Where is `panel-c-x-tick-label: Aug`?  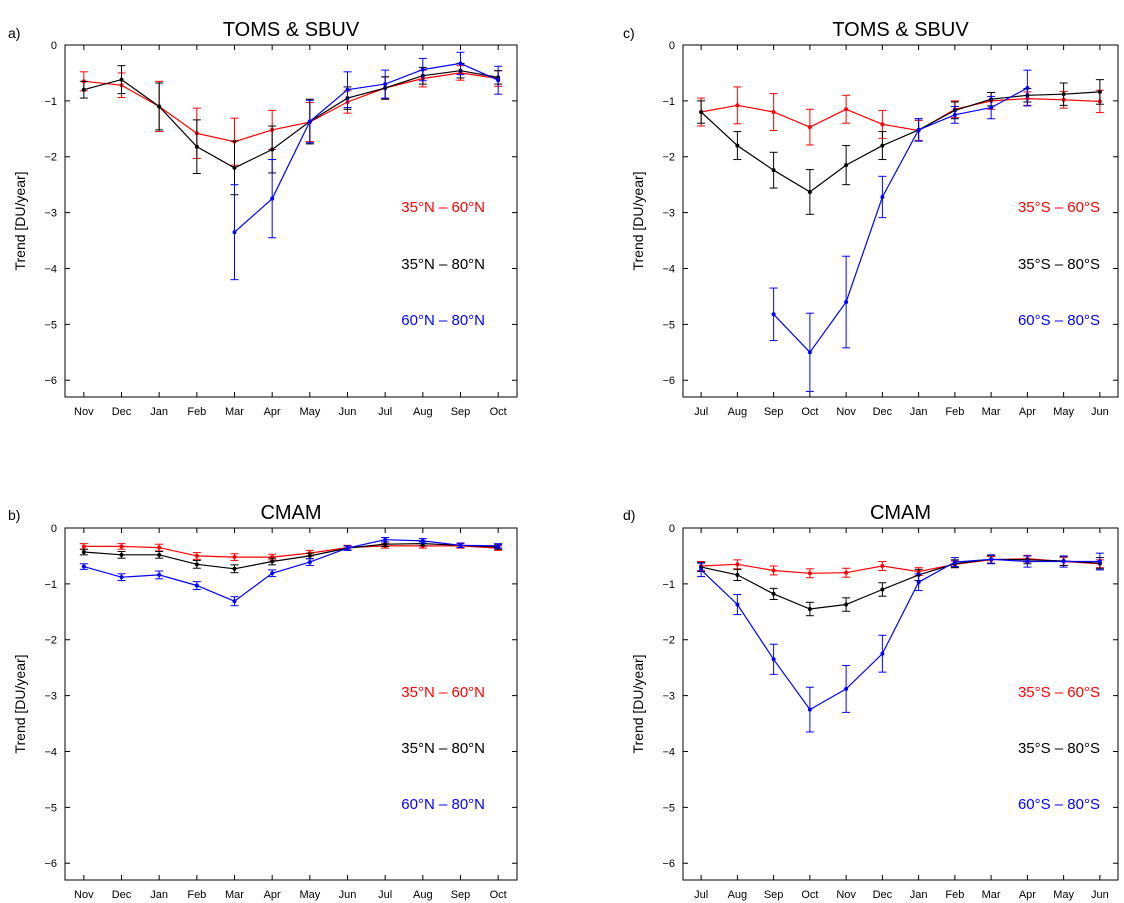 panel-c-x-tick-label: Aug is located at coordinates (738, 412).